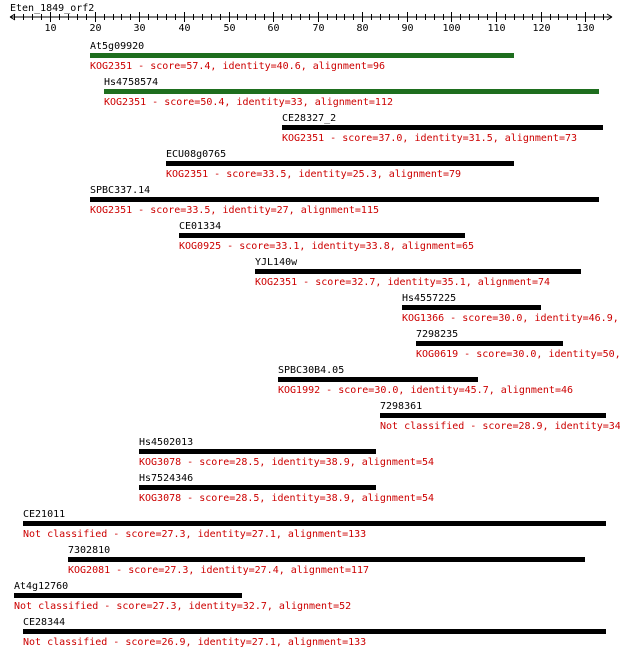 The width and height of the screenshot is (620, 657). I want to click on hit-name: CE28344, so click(44, 622).